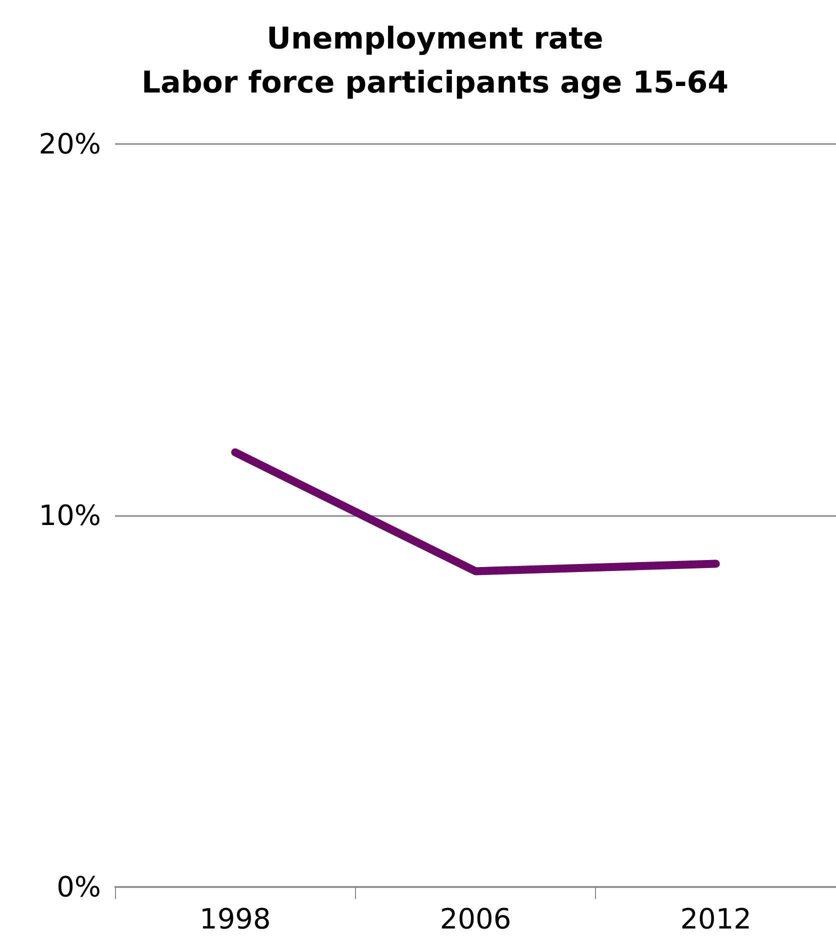  Describe the element at coordinates (235, 919) in the screenshot. I see `x-tick-label: 1998` at that location.